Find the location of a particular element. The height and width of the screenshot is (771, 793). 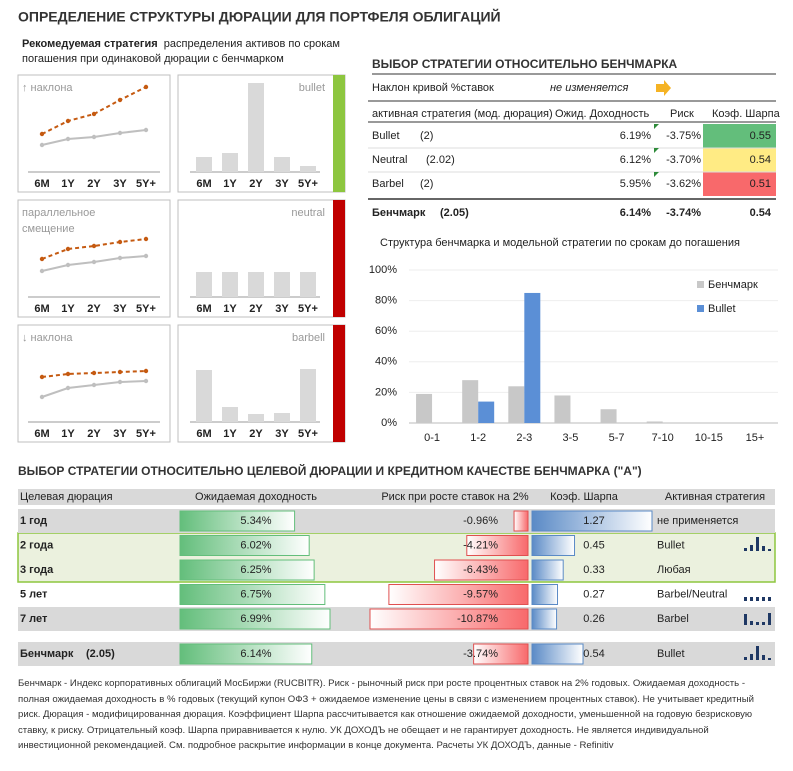

strategy-name: Barbel is located at coordinates (388, 184).